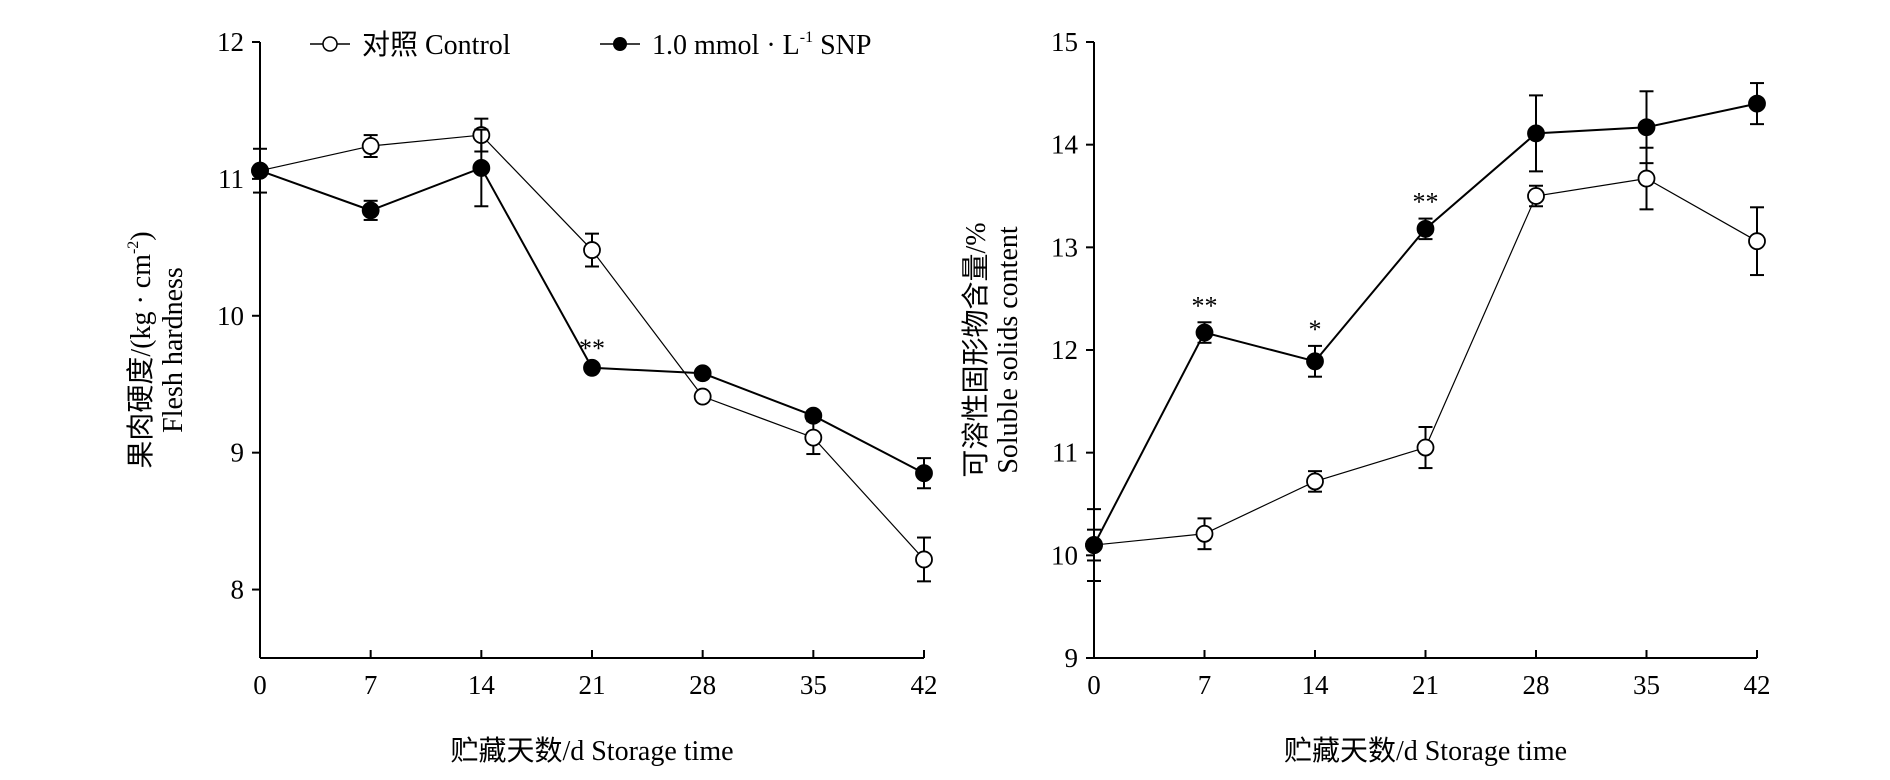 This screenshot has width=1890, height=780. Describe the element at coordinates (133, 247) in the screenshot. I see `y-label-sup: -2` at that location.